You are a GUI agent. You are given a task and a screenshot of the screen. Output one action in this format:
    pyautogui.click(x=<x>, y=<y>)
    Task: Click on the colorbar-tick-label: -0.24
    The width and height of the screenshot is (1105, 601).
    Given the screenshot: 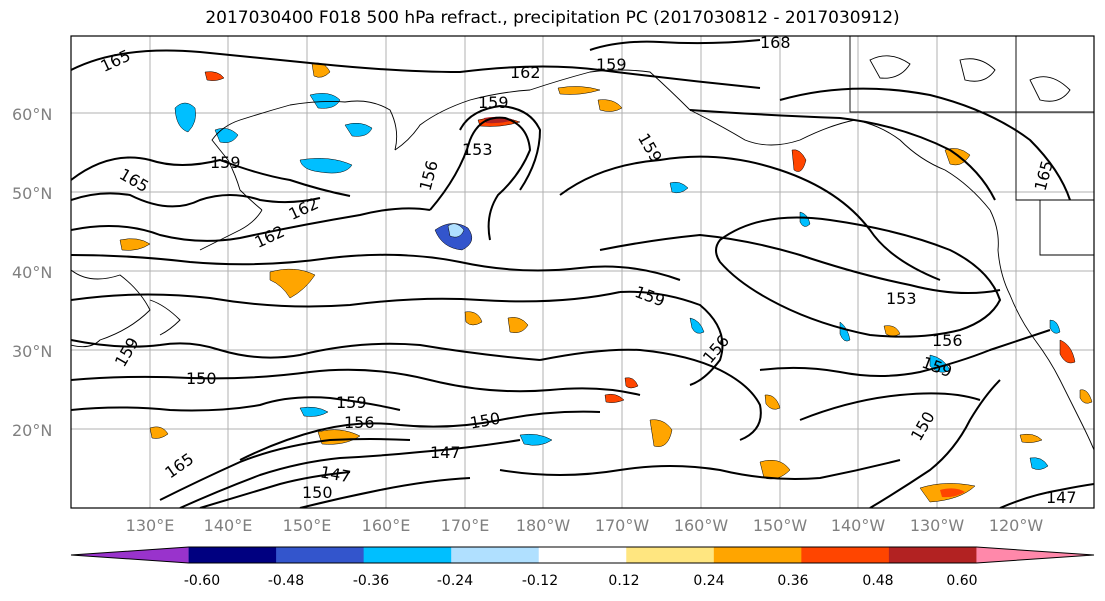 What is the action you would take?
    pyautogui.click(x=455, y=581)
    